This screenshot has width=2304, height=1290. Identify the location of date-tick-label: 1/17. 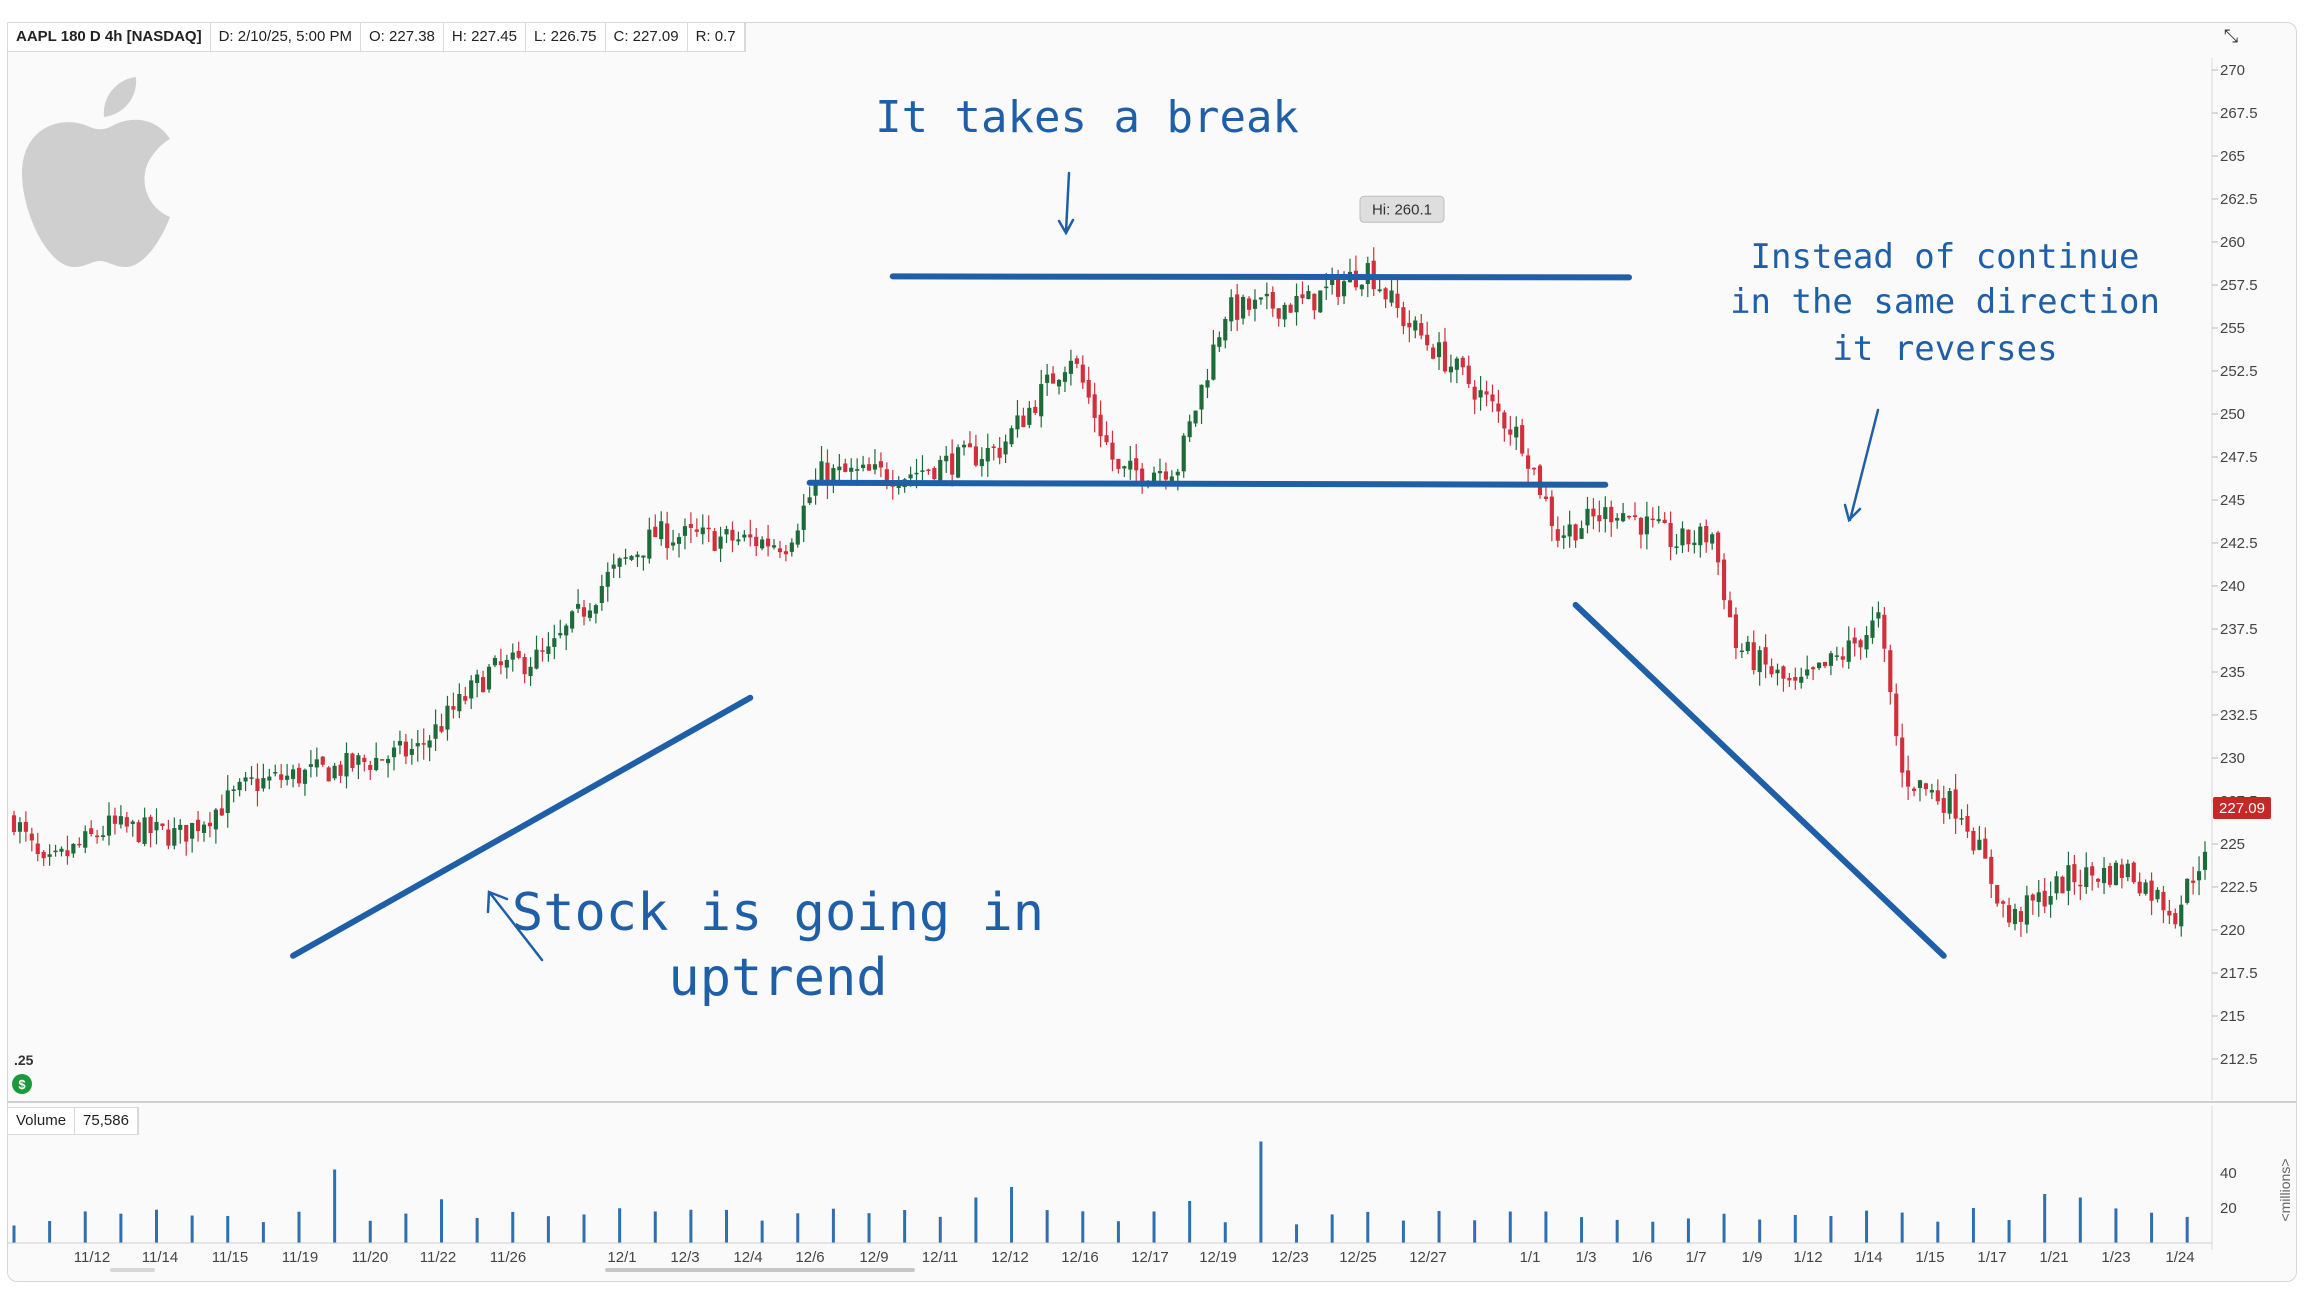
(1991, 1257).